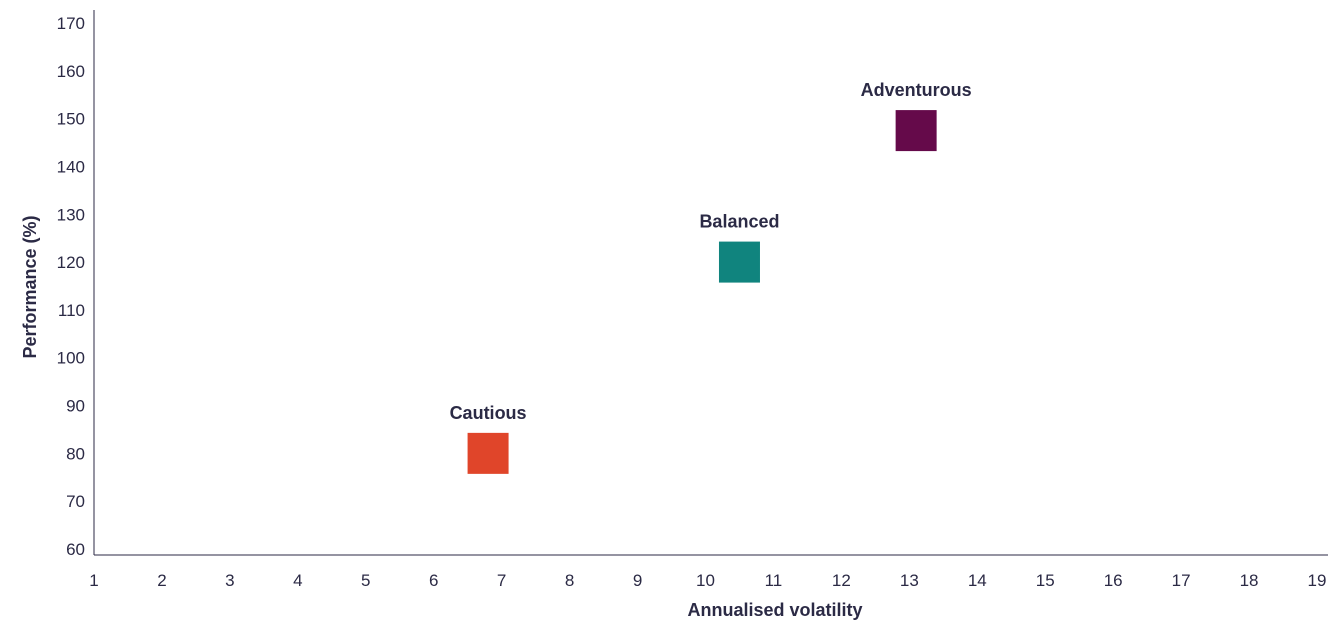  I want to click on y-tick-label: 160, so click(71, 71).